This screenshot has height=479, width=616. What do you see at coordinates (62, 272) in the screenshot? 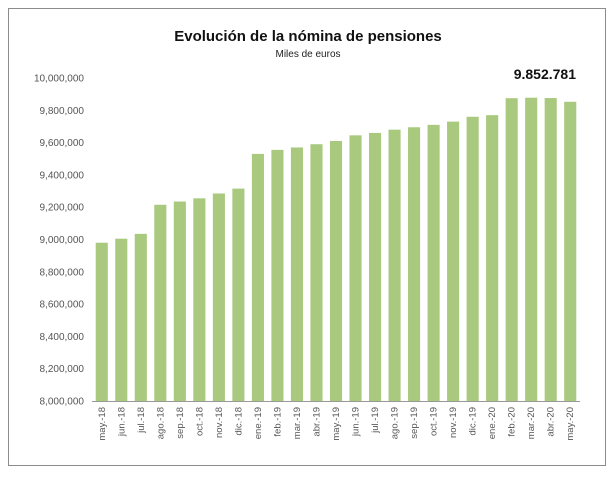
I see `y-tick-label: 8,800,000` at bounding box center [62, 272].